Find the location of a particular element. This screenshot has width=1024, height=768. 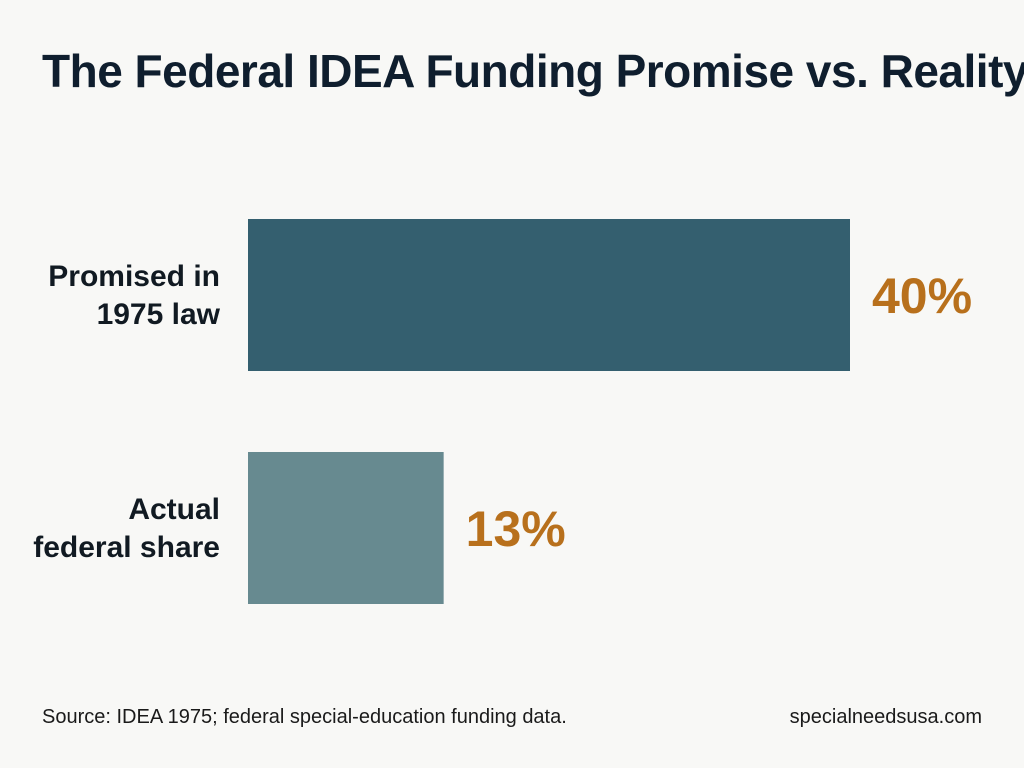

site-url: specialneedsusa.com is located at coordinates (885, 717).